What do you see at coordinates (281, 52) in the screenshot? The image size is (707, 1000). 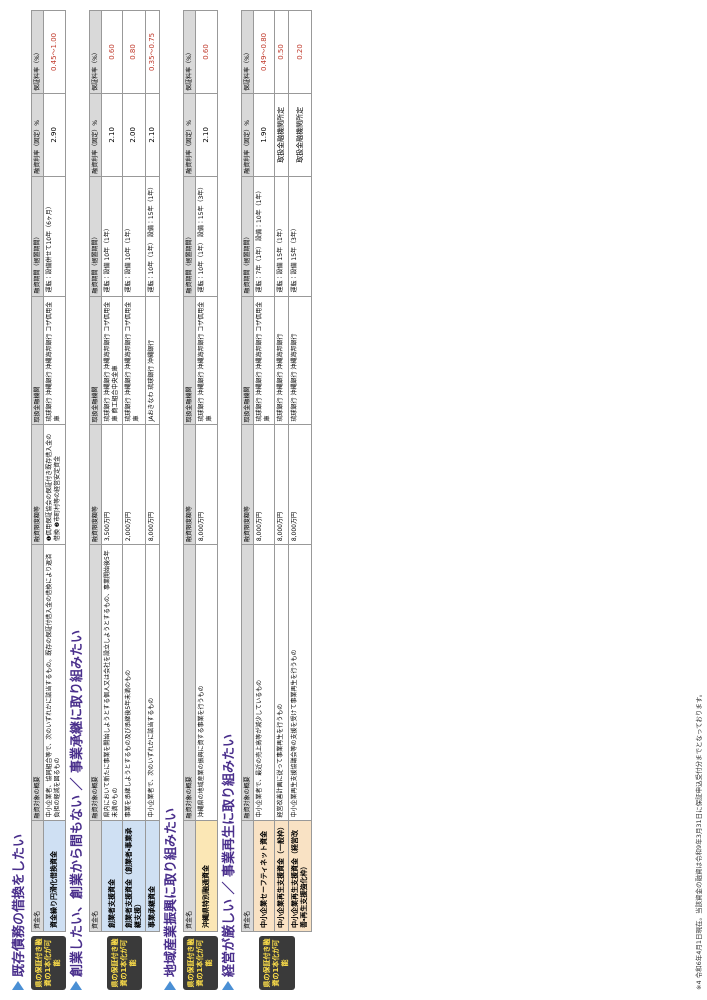 I see `cell-guarantee: 0.50` at bounding box center [281, 52].